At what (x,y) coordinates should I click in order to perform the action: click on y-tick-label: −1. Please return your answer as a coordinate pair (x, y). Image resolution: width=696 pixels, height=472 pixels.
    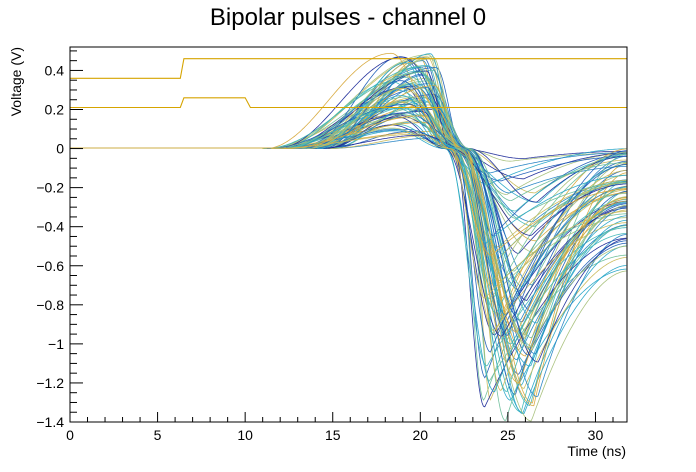
    Looking at the image, I should click on (56, 344).